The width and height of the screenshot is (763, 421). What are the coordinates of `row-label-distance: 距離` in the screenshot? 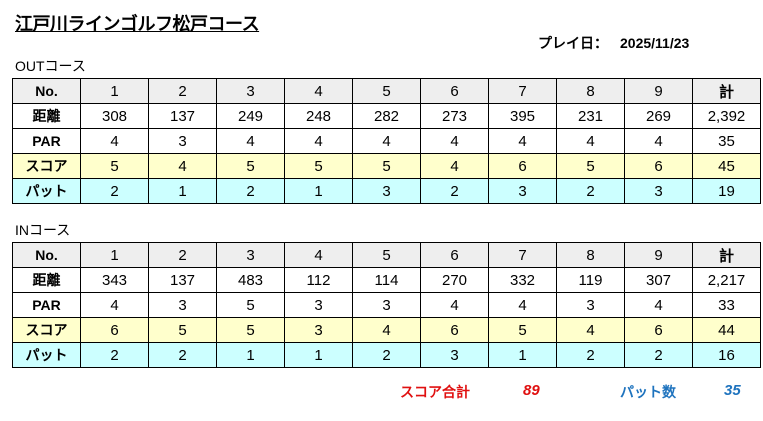 It's located at (46, 116).